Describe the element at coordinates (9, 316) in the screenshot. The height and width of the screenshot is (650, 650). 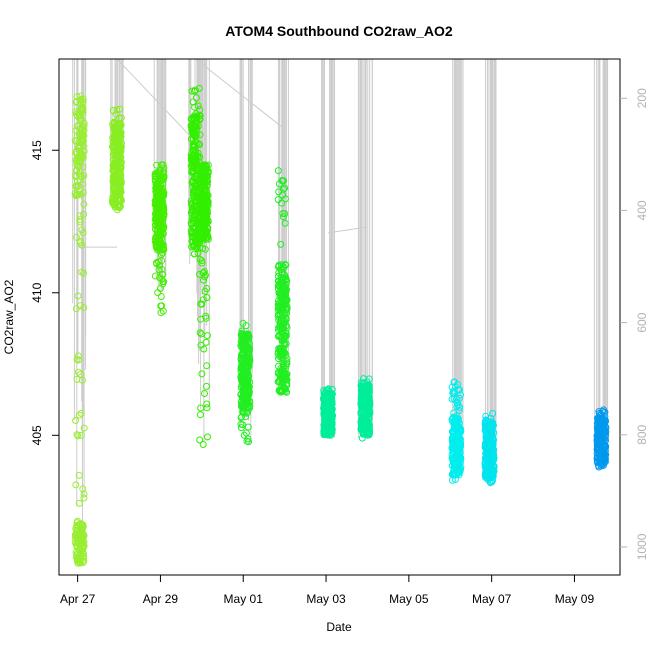
I see `y-axis-label: CO2raw_AO2` at that location.